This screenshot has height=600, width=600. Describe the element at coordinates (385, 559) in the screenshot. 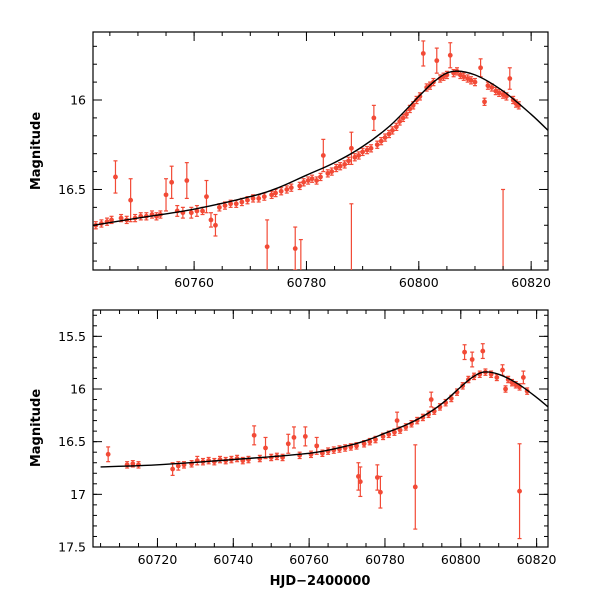

I see `bottom-x-tick-label: 60780` at that location.